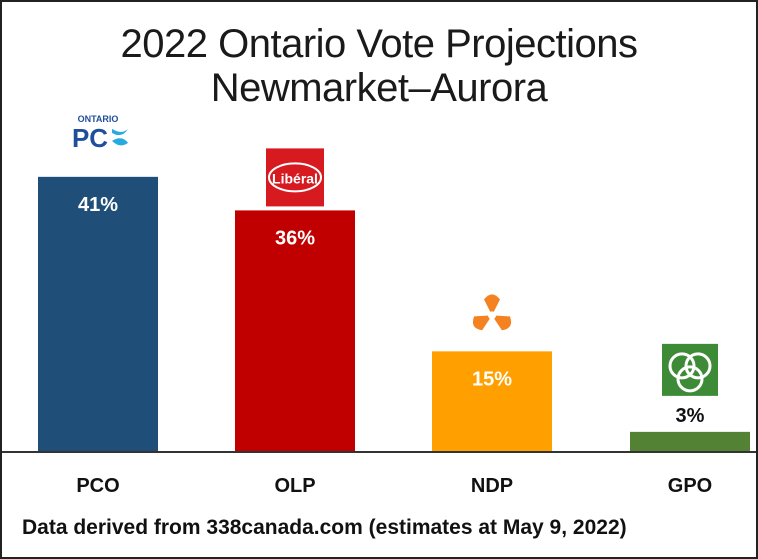 Image resolution: width=758 pixels, height=559 pixels. Describe the element at coordinates (379, 44) in the screenshot. I see `chart-title: 2022 Ontario Vote Projections` at that location.